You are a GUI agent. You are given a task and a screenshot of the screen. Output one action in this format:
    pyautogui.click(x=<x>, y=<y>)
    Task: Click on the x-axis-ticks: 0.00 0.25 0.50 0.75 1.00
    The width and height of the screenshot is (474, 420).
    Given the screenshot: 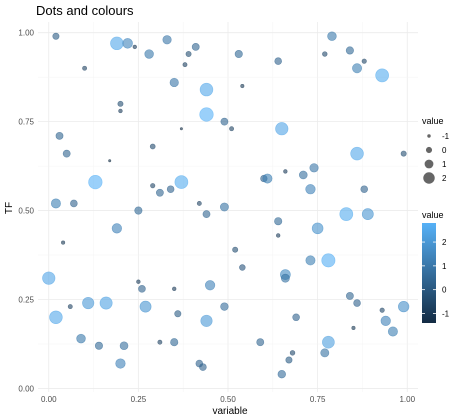 What is the action you would take?
    pyautogui.click(x=228, y=399)
    